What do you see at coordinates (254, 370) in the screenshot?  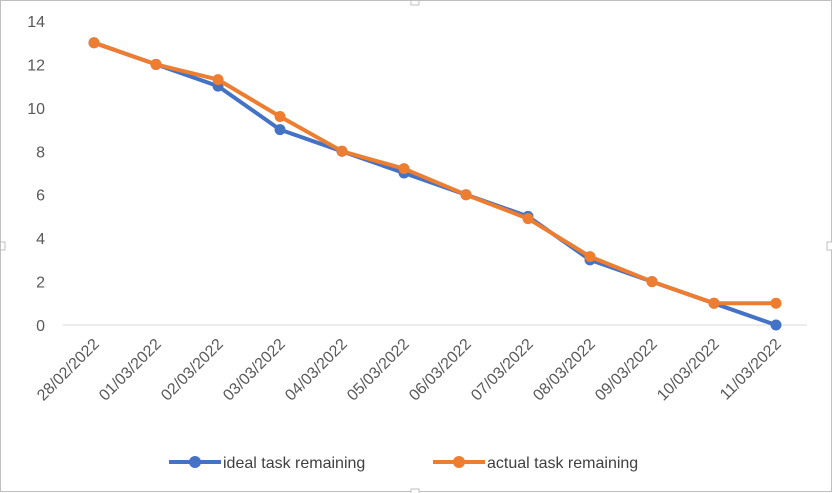 I see `x-tick-label: 03/03/2022` at bounding box center [254, 370].